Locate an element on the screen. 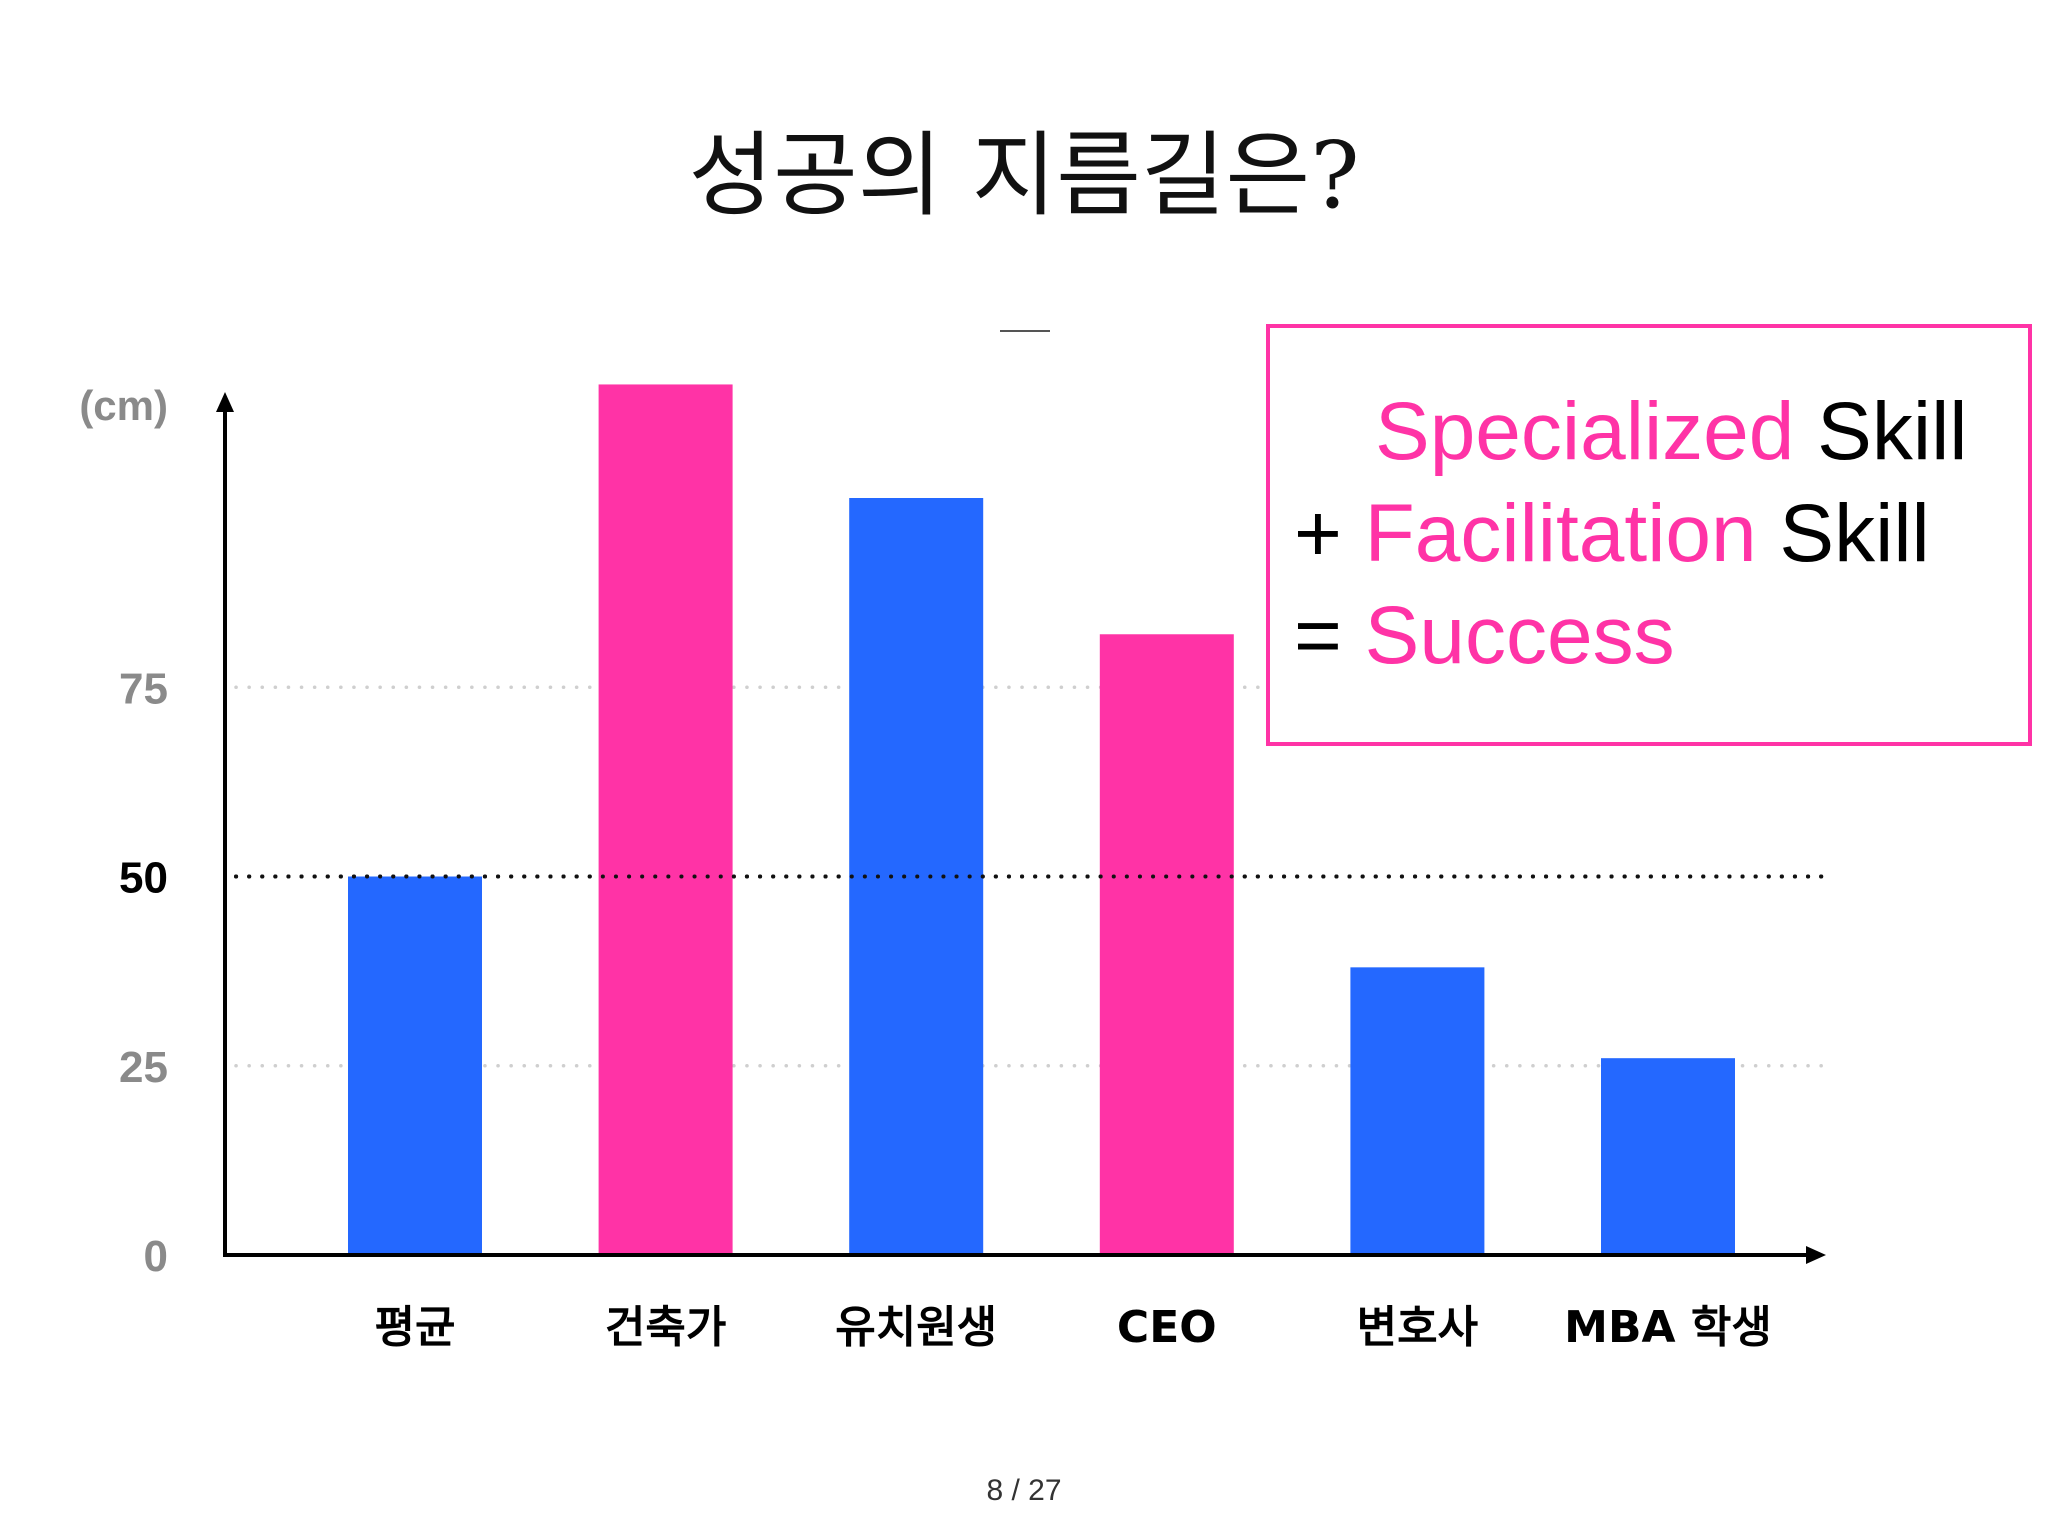 This screenshot has width=2048, height=1536. y-tick-label-0: 0 is located at coordinates (156, 1256).